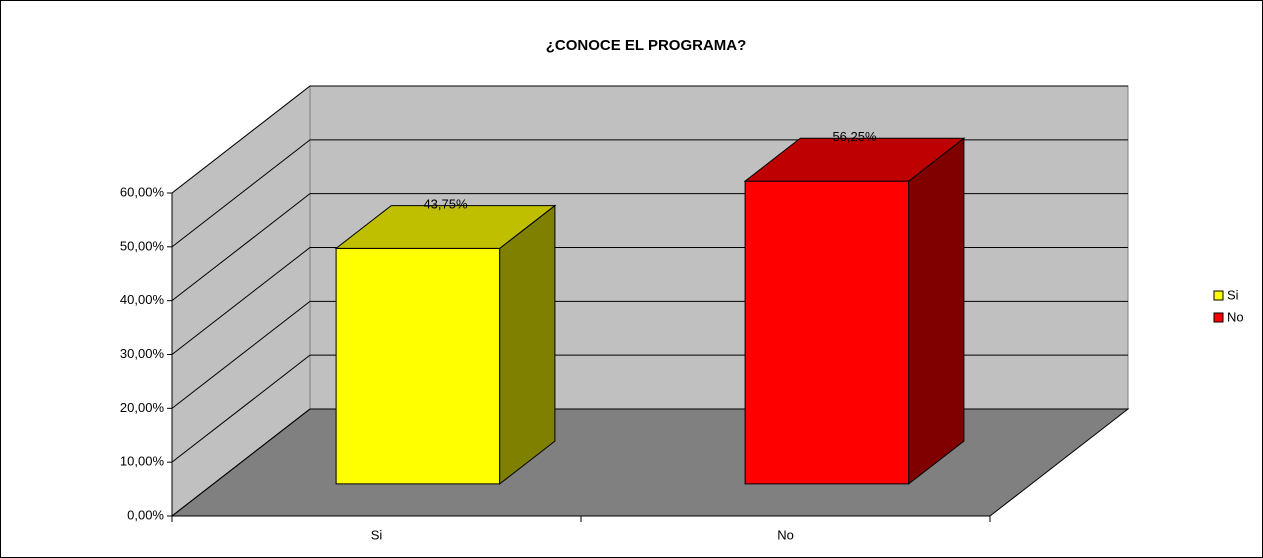 The height and width of the screenshot is (558, 1263). What do you see at coordinates (142, 353) in the screenshot?
I see `y-tick-label: 30,00%` at bounding box center [142, 353].